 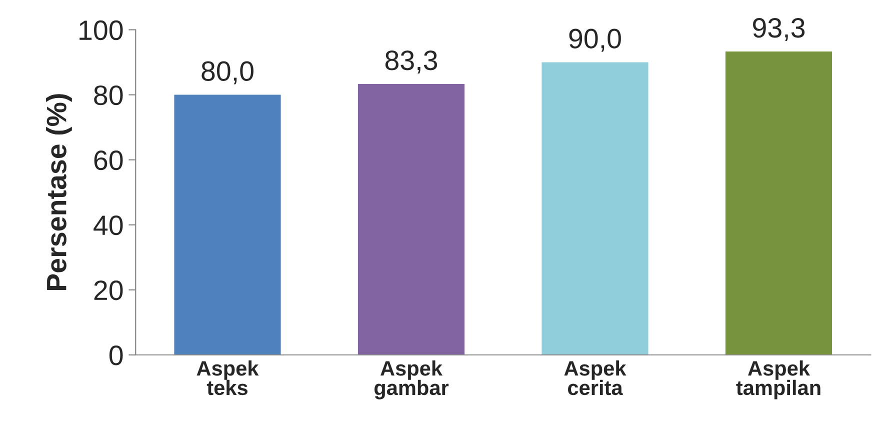 I want to click on y-tick-label: 20, so click(x=108, y=290).